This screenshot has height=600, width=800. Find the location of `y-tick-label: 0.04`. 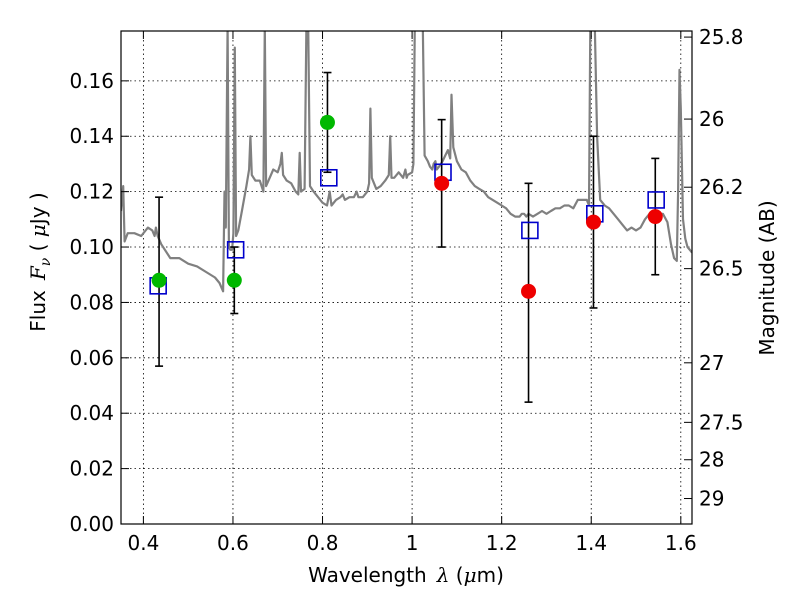

y-tick-label: 0.04 is located at coordinates (91, 413).